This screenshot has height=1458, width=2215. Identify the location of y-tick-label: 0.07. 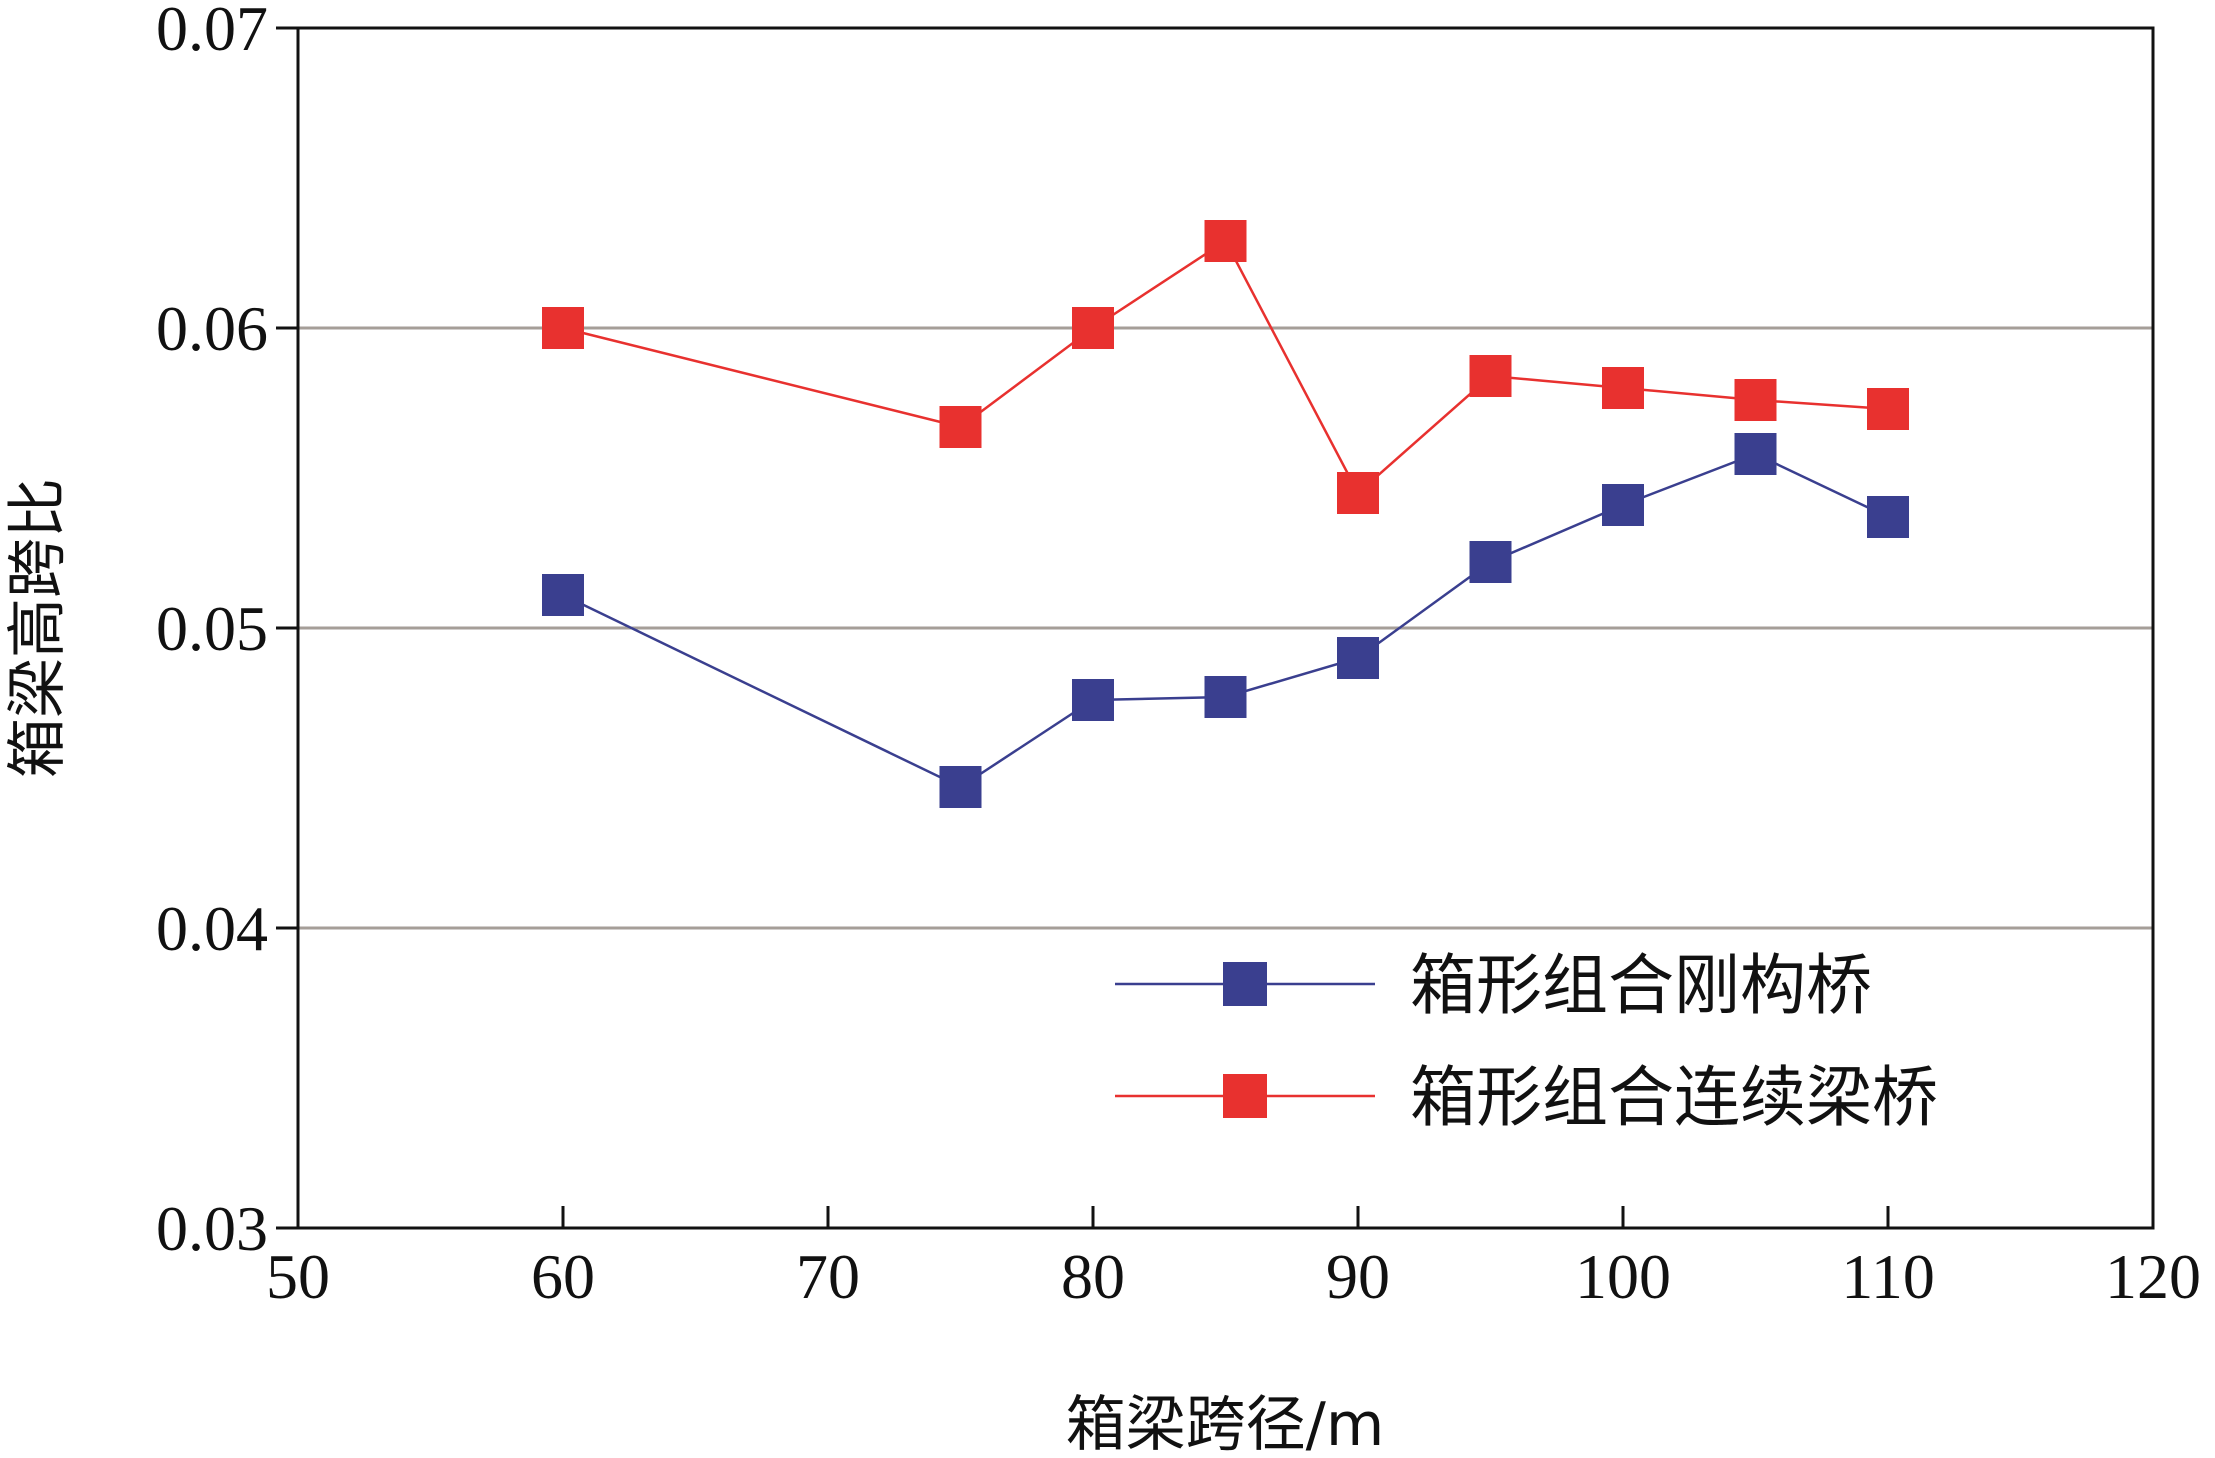
(212, 32).